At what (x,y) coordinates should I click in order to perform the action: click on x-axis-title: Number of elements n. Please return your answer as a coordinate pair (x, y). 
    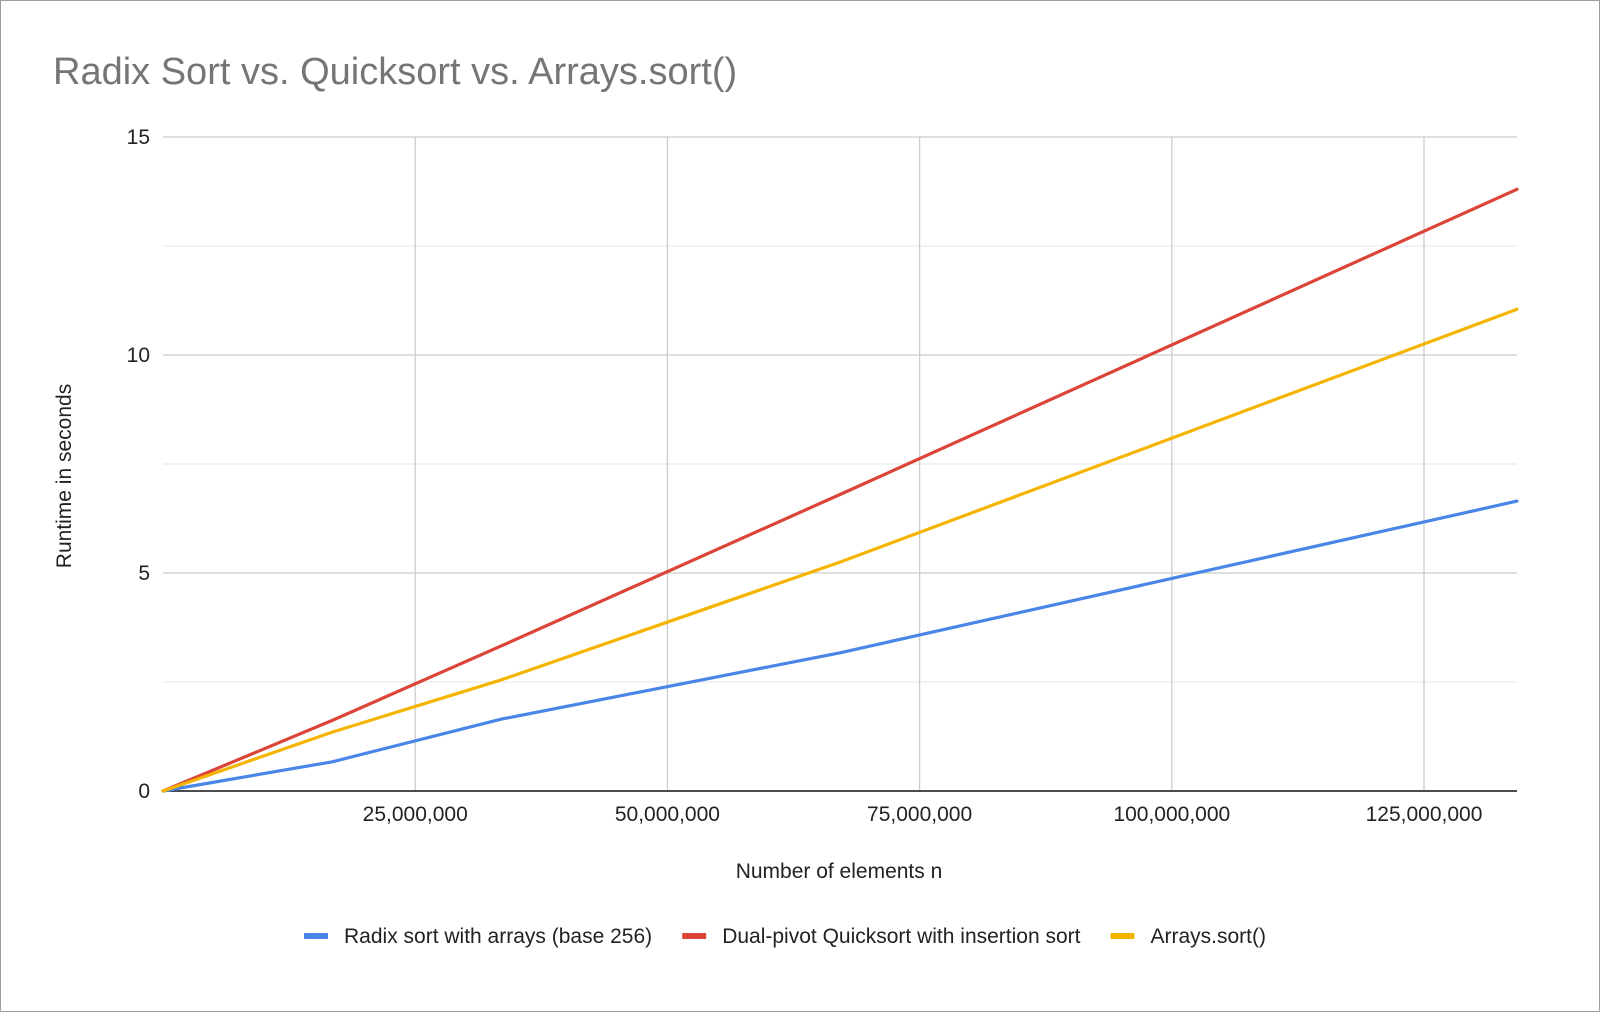
    Looking at the image, I should click on (839, 871).